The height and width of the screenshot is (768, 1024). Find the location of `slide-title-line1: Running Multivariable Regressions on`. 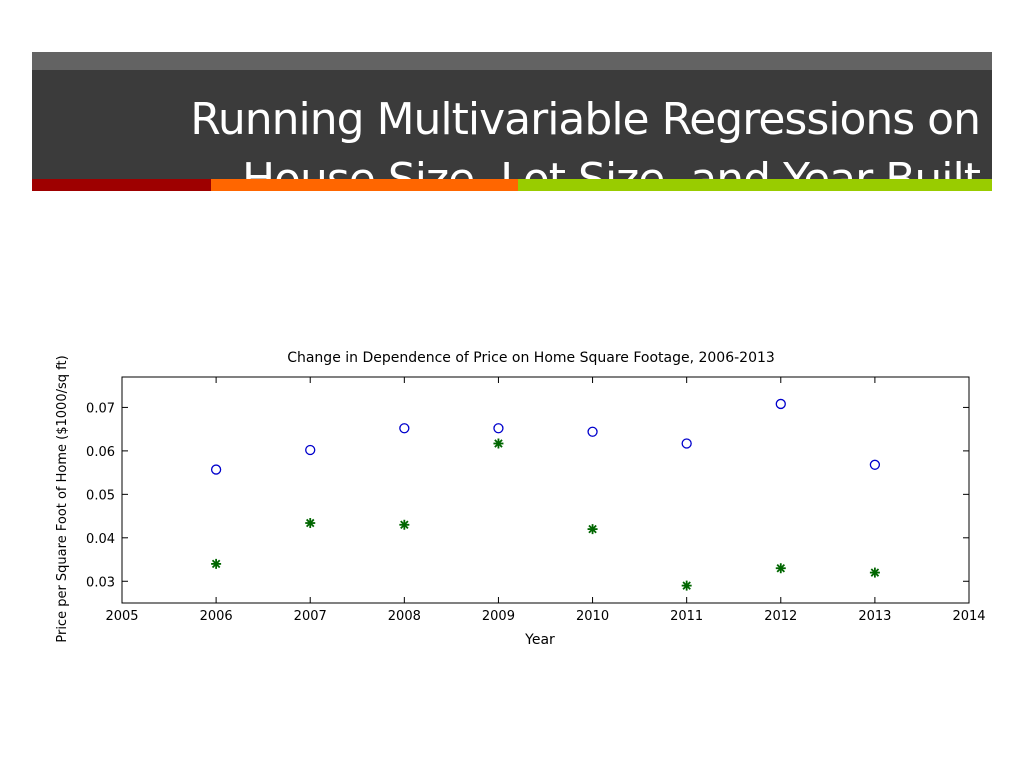

slide-title-line1: Running Multivariable Regressions on is located at coordinates (585, 119).